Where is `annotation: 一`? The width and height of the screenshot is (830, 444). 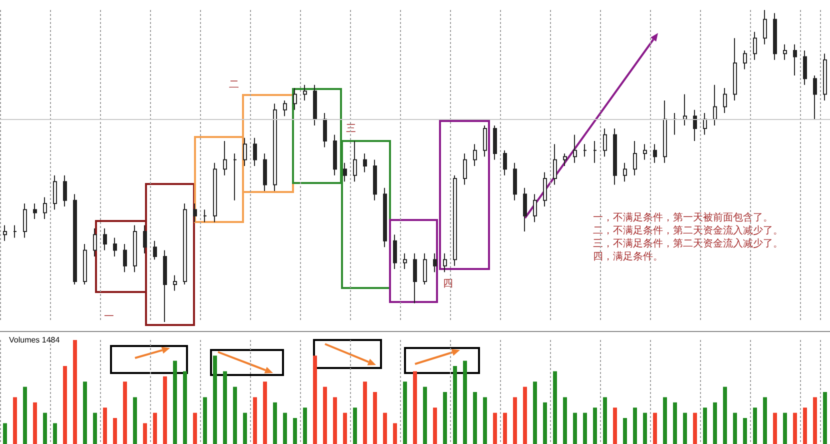
annotation: 一 is located at coordinates (109, 317).